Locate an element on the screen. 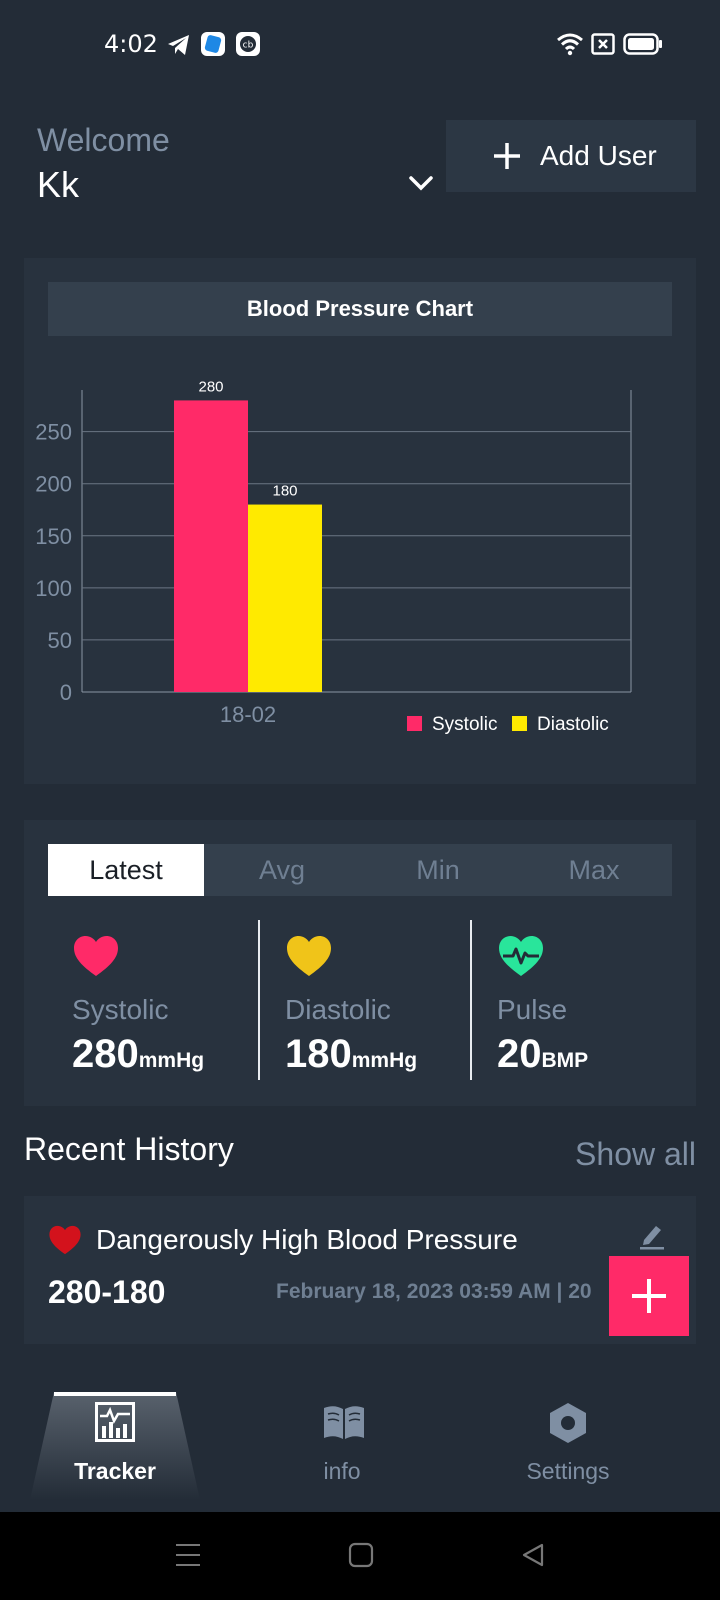 The height and width of the screenshot is (1600, 720). add-user-label: Add User is located at coordinates (598, 155).